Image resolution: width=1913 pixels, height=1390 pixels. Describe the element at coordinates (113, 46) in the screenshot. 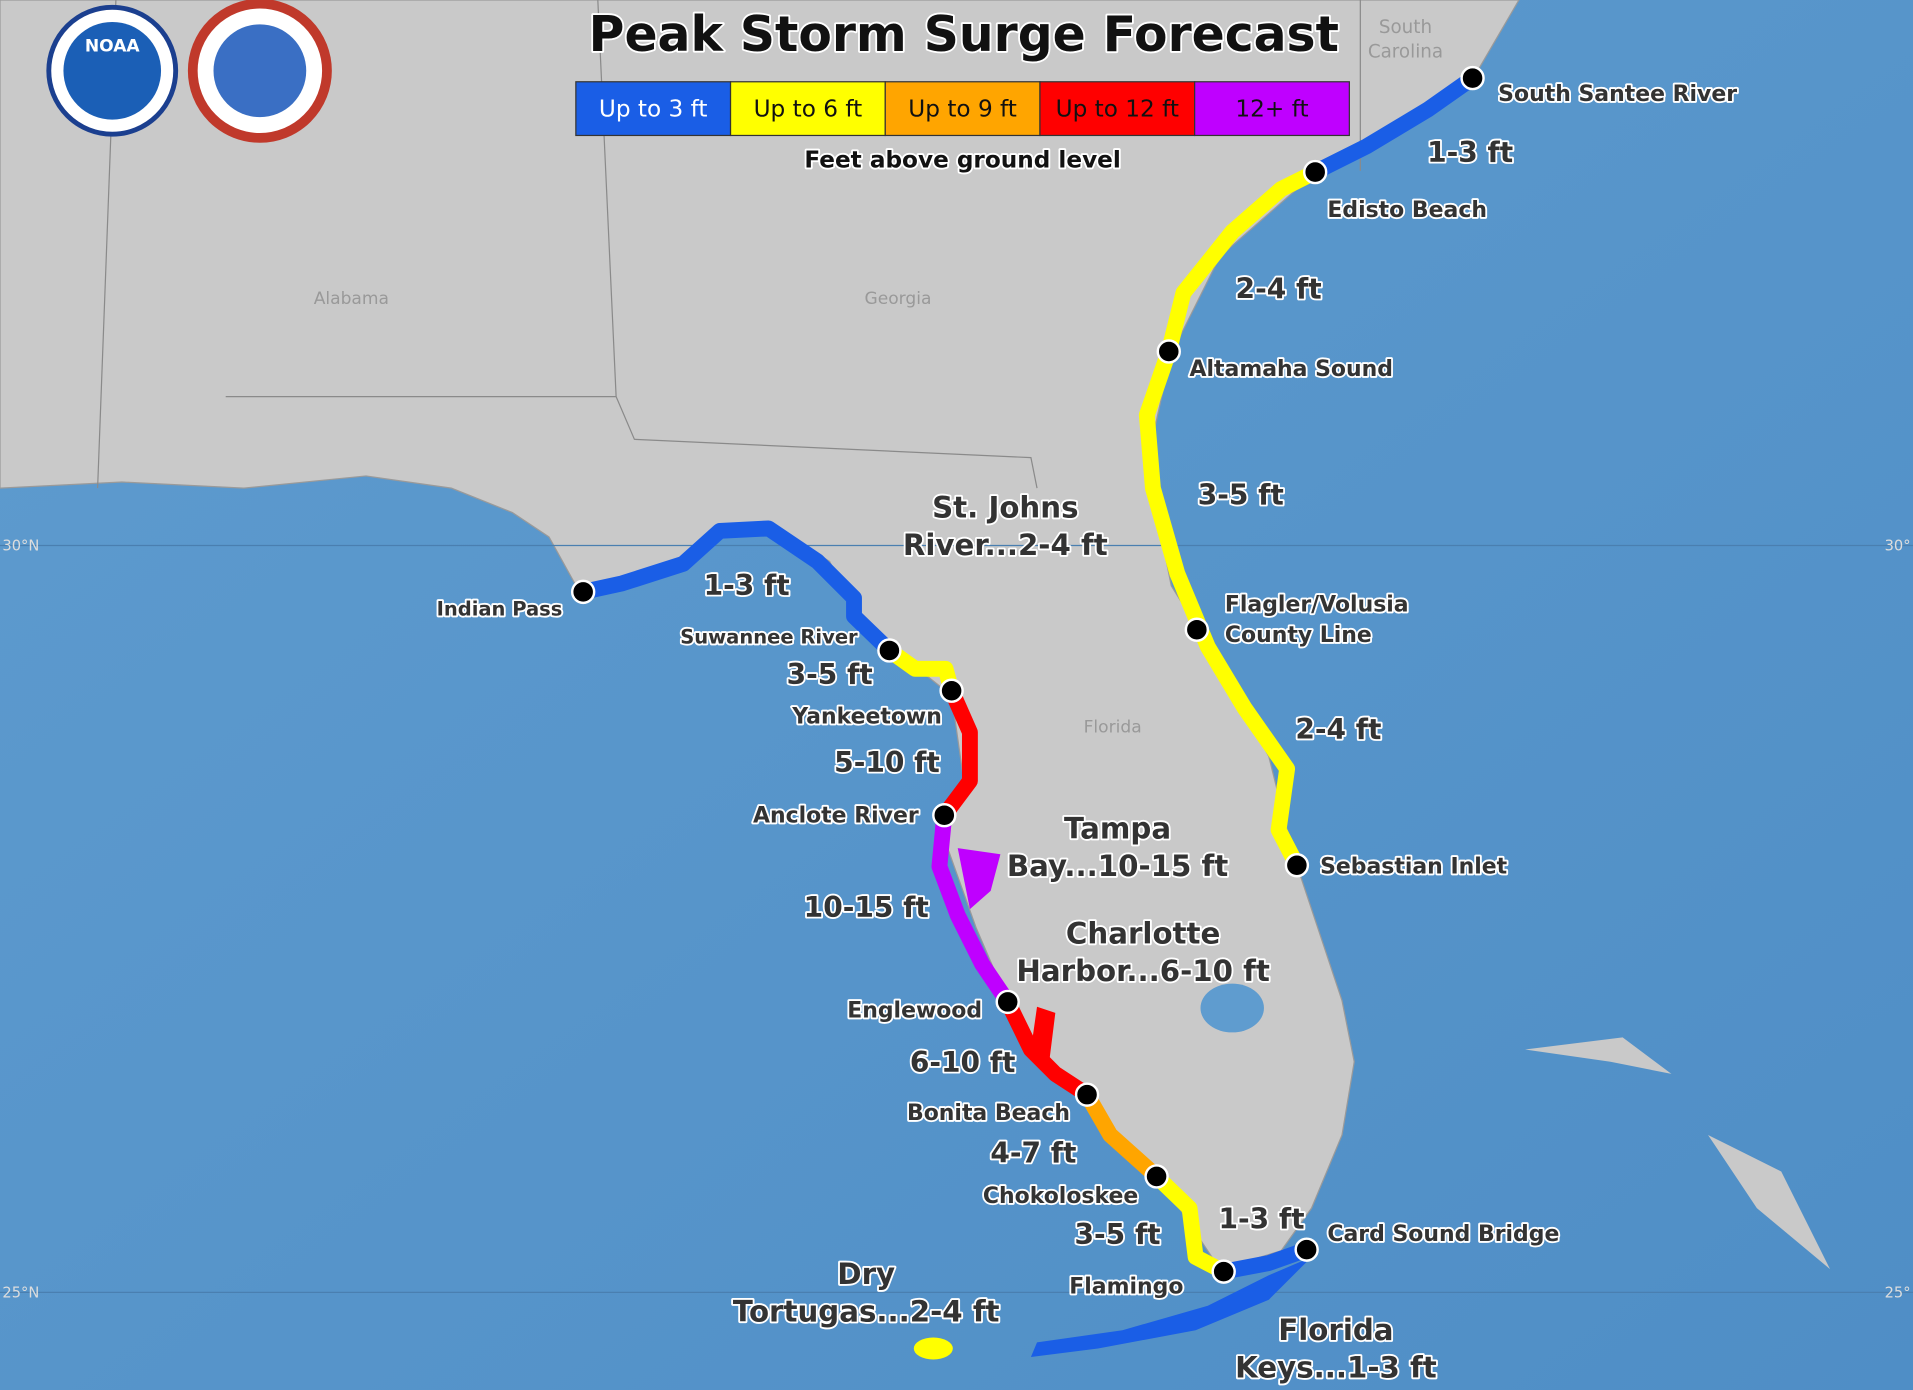

I see `logo-text: NOAA` at that location.